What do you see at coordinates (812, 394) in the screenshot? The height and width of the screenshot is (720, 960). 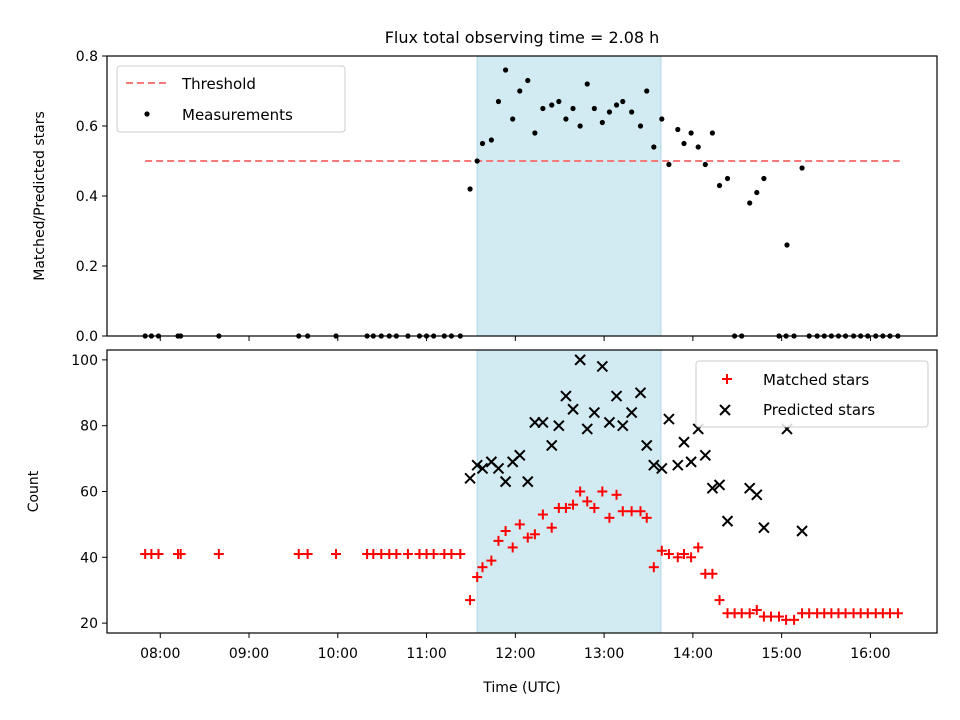 I see `legend-bottom: Matched stars Predicted stars` at bounding box center [812, 394].